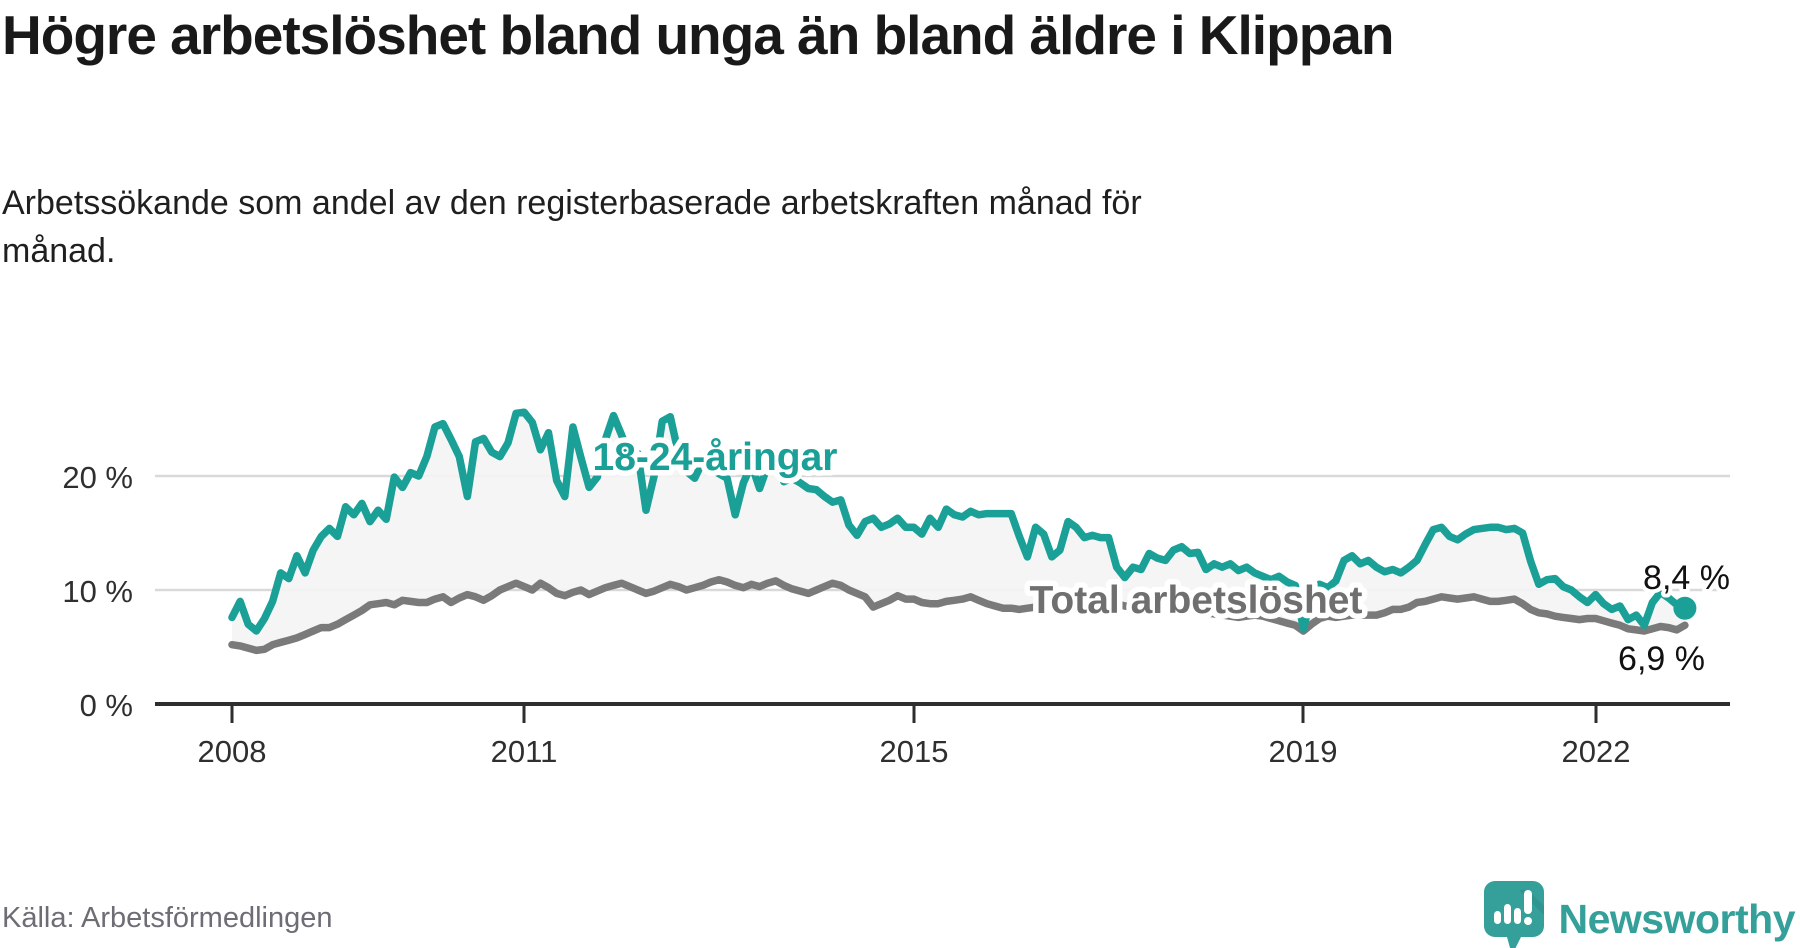 The image size is (1800, 948). Describe the element at coordinates (1596, 751) in the screenshot. I see `x-tick-label-2022: 2022` at that location.